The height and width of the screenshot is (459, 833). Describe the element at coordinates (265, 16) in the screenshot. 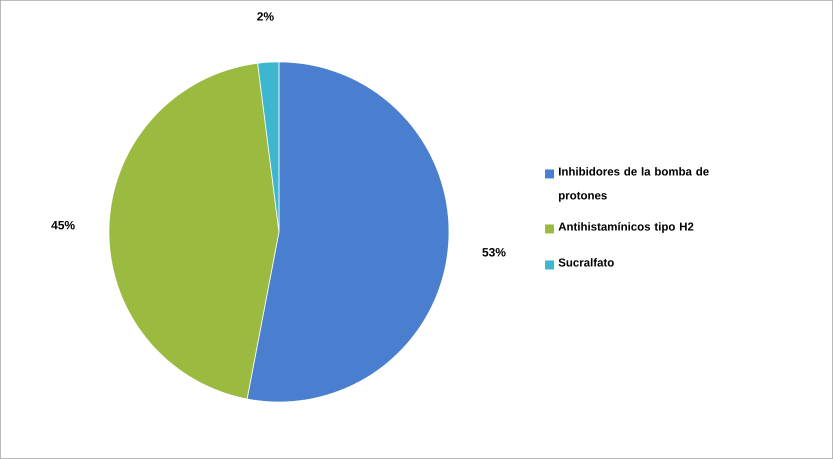

I see `data-label: 2%` at that location.